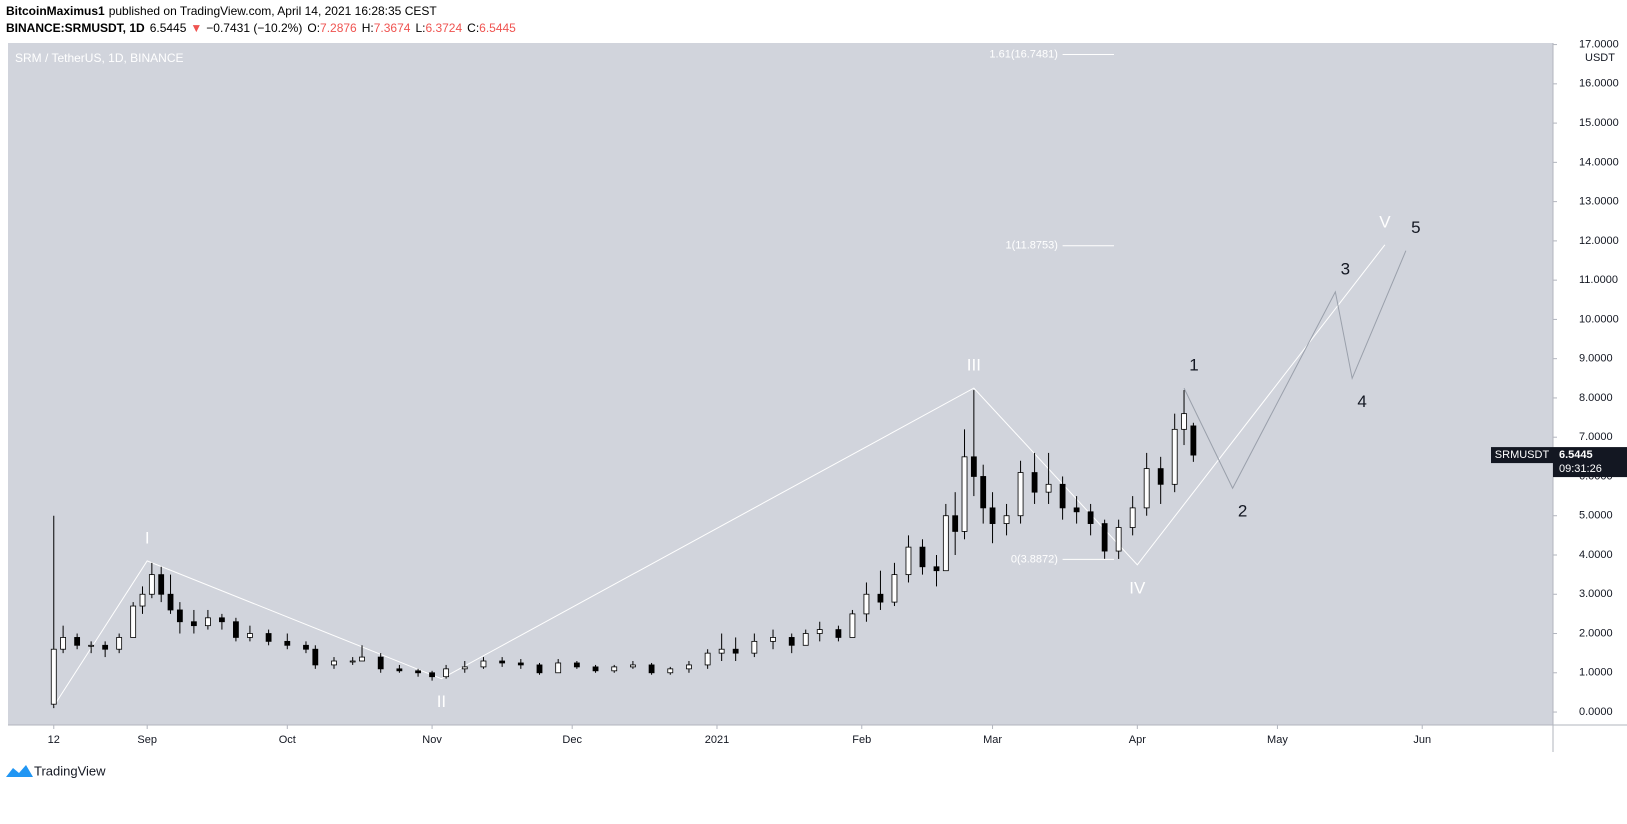  Describe the element at coordinates (1596, 673) in the screenshot. I see `y-tick-label: 1.0000` at that location.